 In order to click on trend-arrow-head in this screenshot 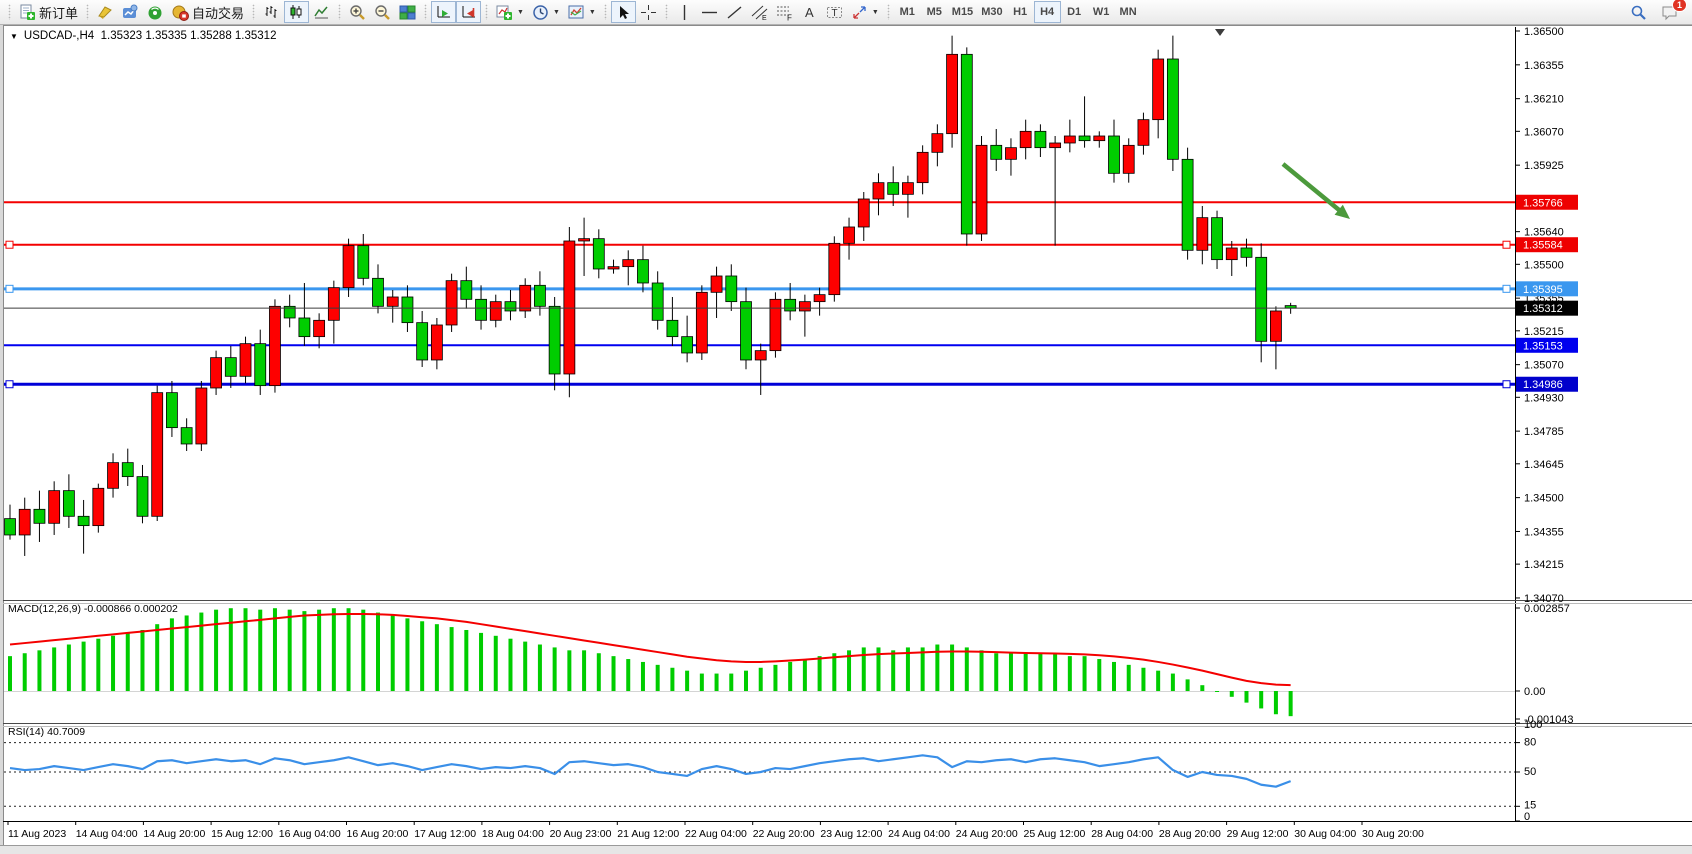, I will do `click(1342, 211)`.